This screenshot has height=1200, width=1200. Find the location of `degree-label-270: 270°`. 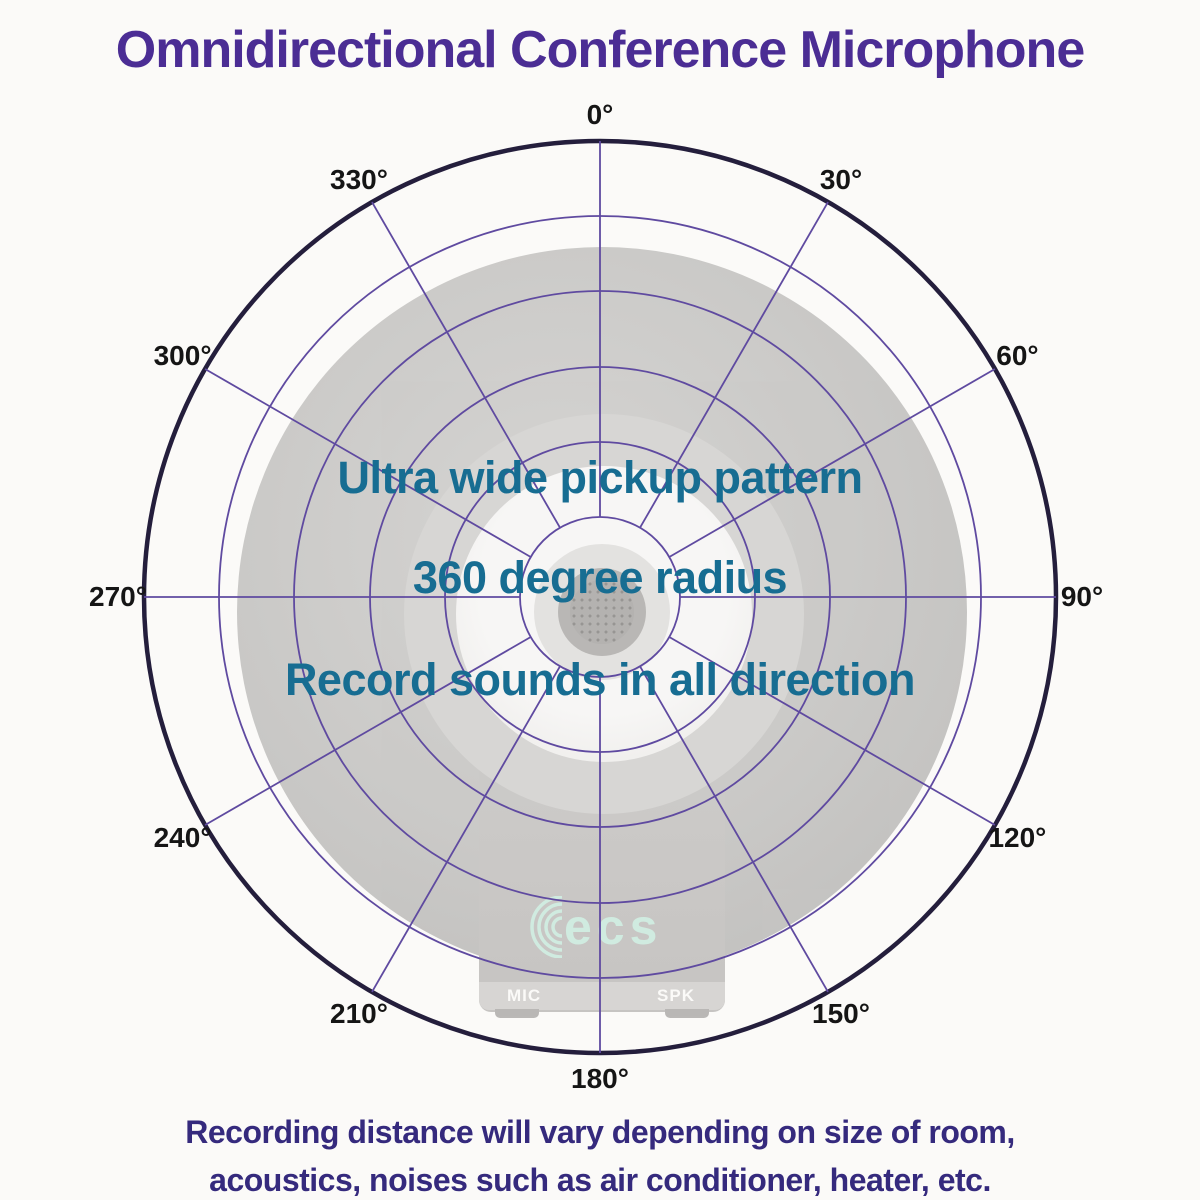

degree-label-270: 270° is located at coordinates (118, 596).